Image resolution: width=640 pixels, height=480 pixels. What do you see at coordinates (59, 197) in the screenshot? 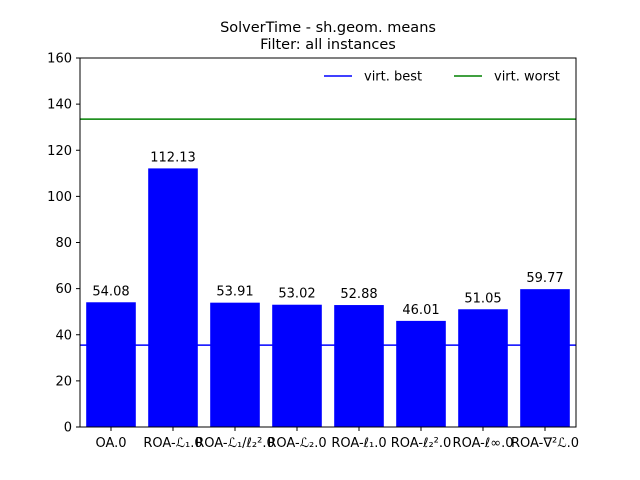
I see `y-tick-label: 100` at bounding box center [59, 197].